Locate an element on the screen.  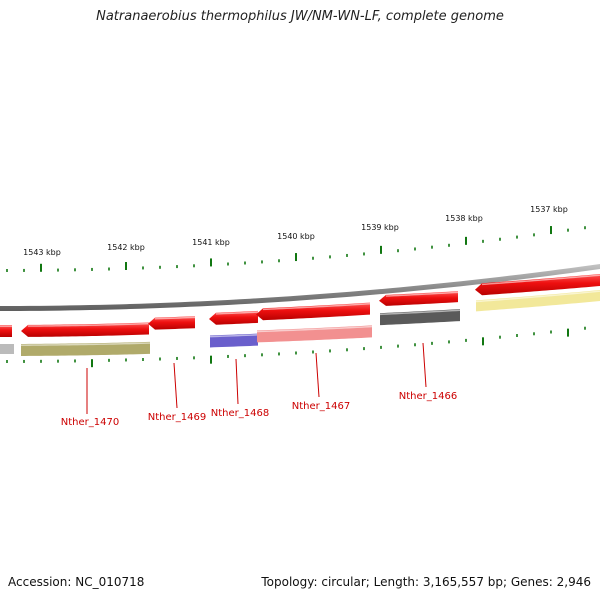
feature-gray is located at coordinates (7, 348).